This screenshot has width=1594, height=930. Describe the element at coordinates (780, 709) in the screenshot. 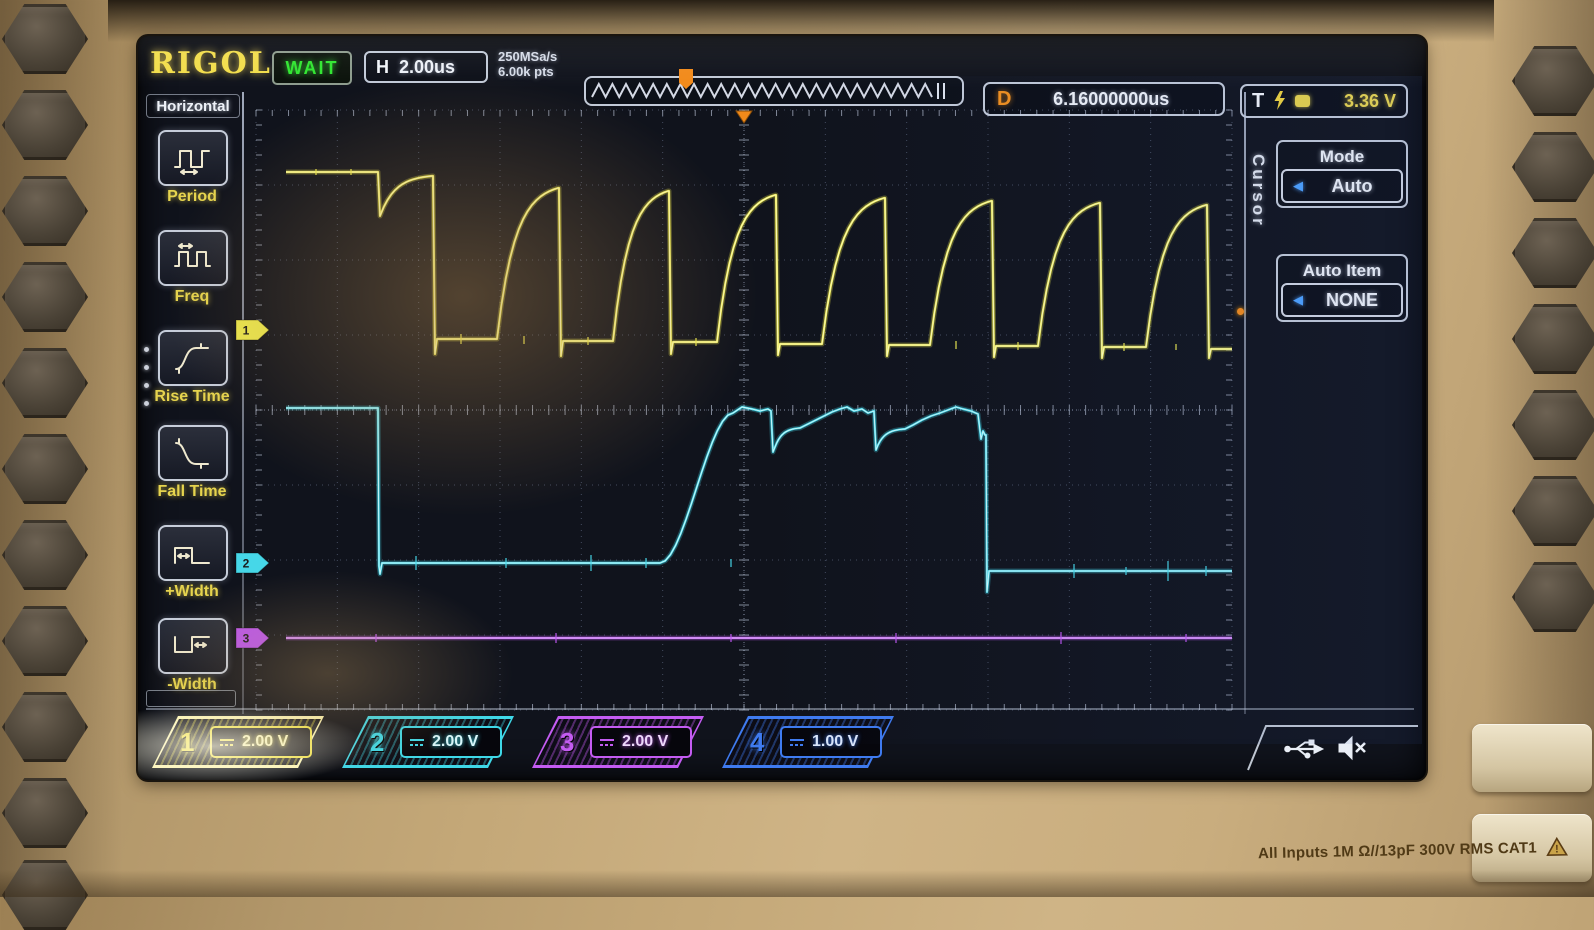

I see `status-divider` at that location.